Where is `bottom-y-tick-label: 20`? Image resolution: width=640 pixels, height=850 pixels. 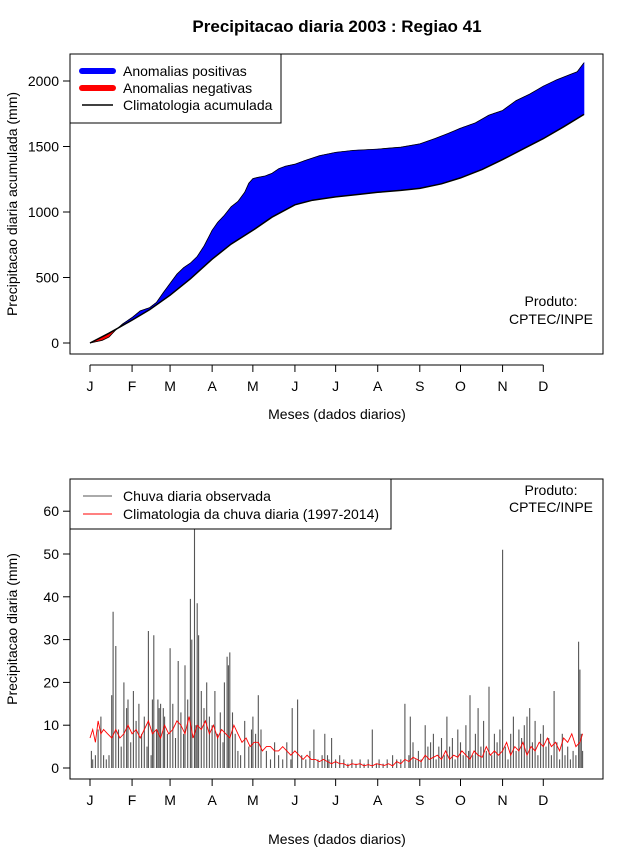
bottom-y-tick-label: 20 is located at coordinates (51, 682).